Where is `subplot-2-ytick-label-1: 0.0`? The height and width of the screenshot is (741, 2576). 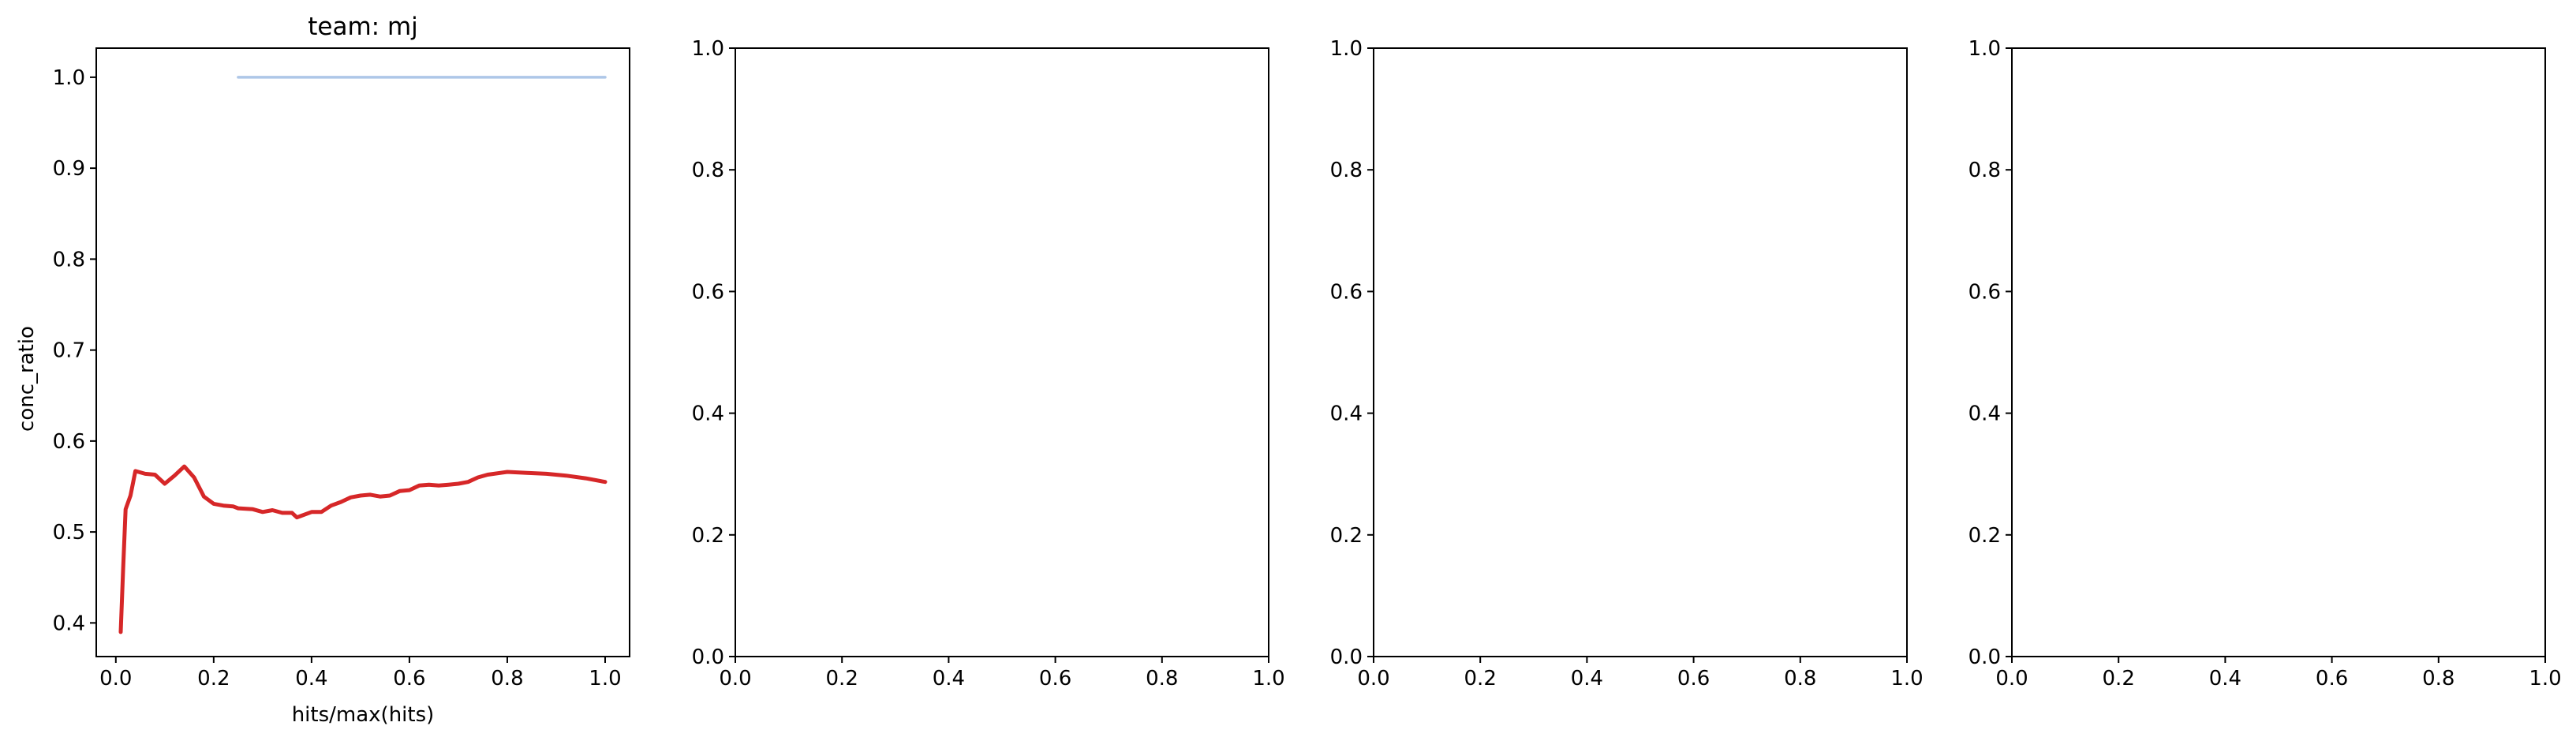
subplot-2-ytick-label-1: 0.0 is located at coordinates (708, 658).